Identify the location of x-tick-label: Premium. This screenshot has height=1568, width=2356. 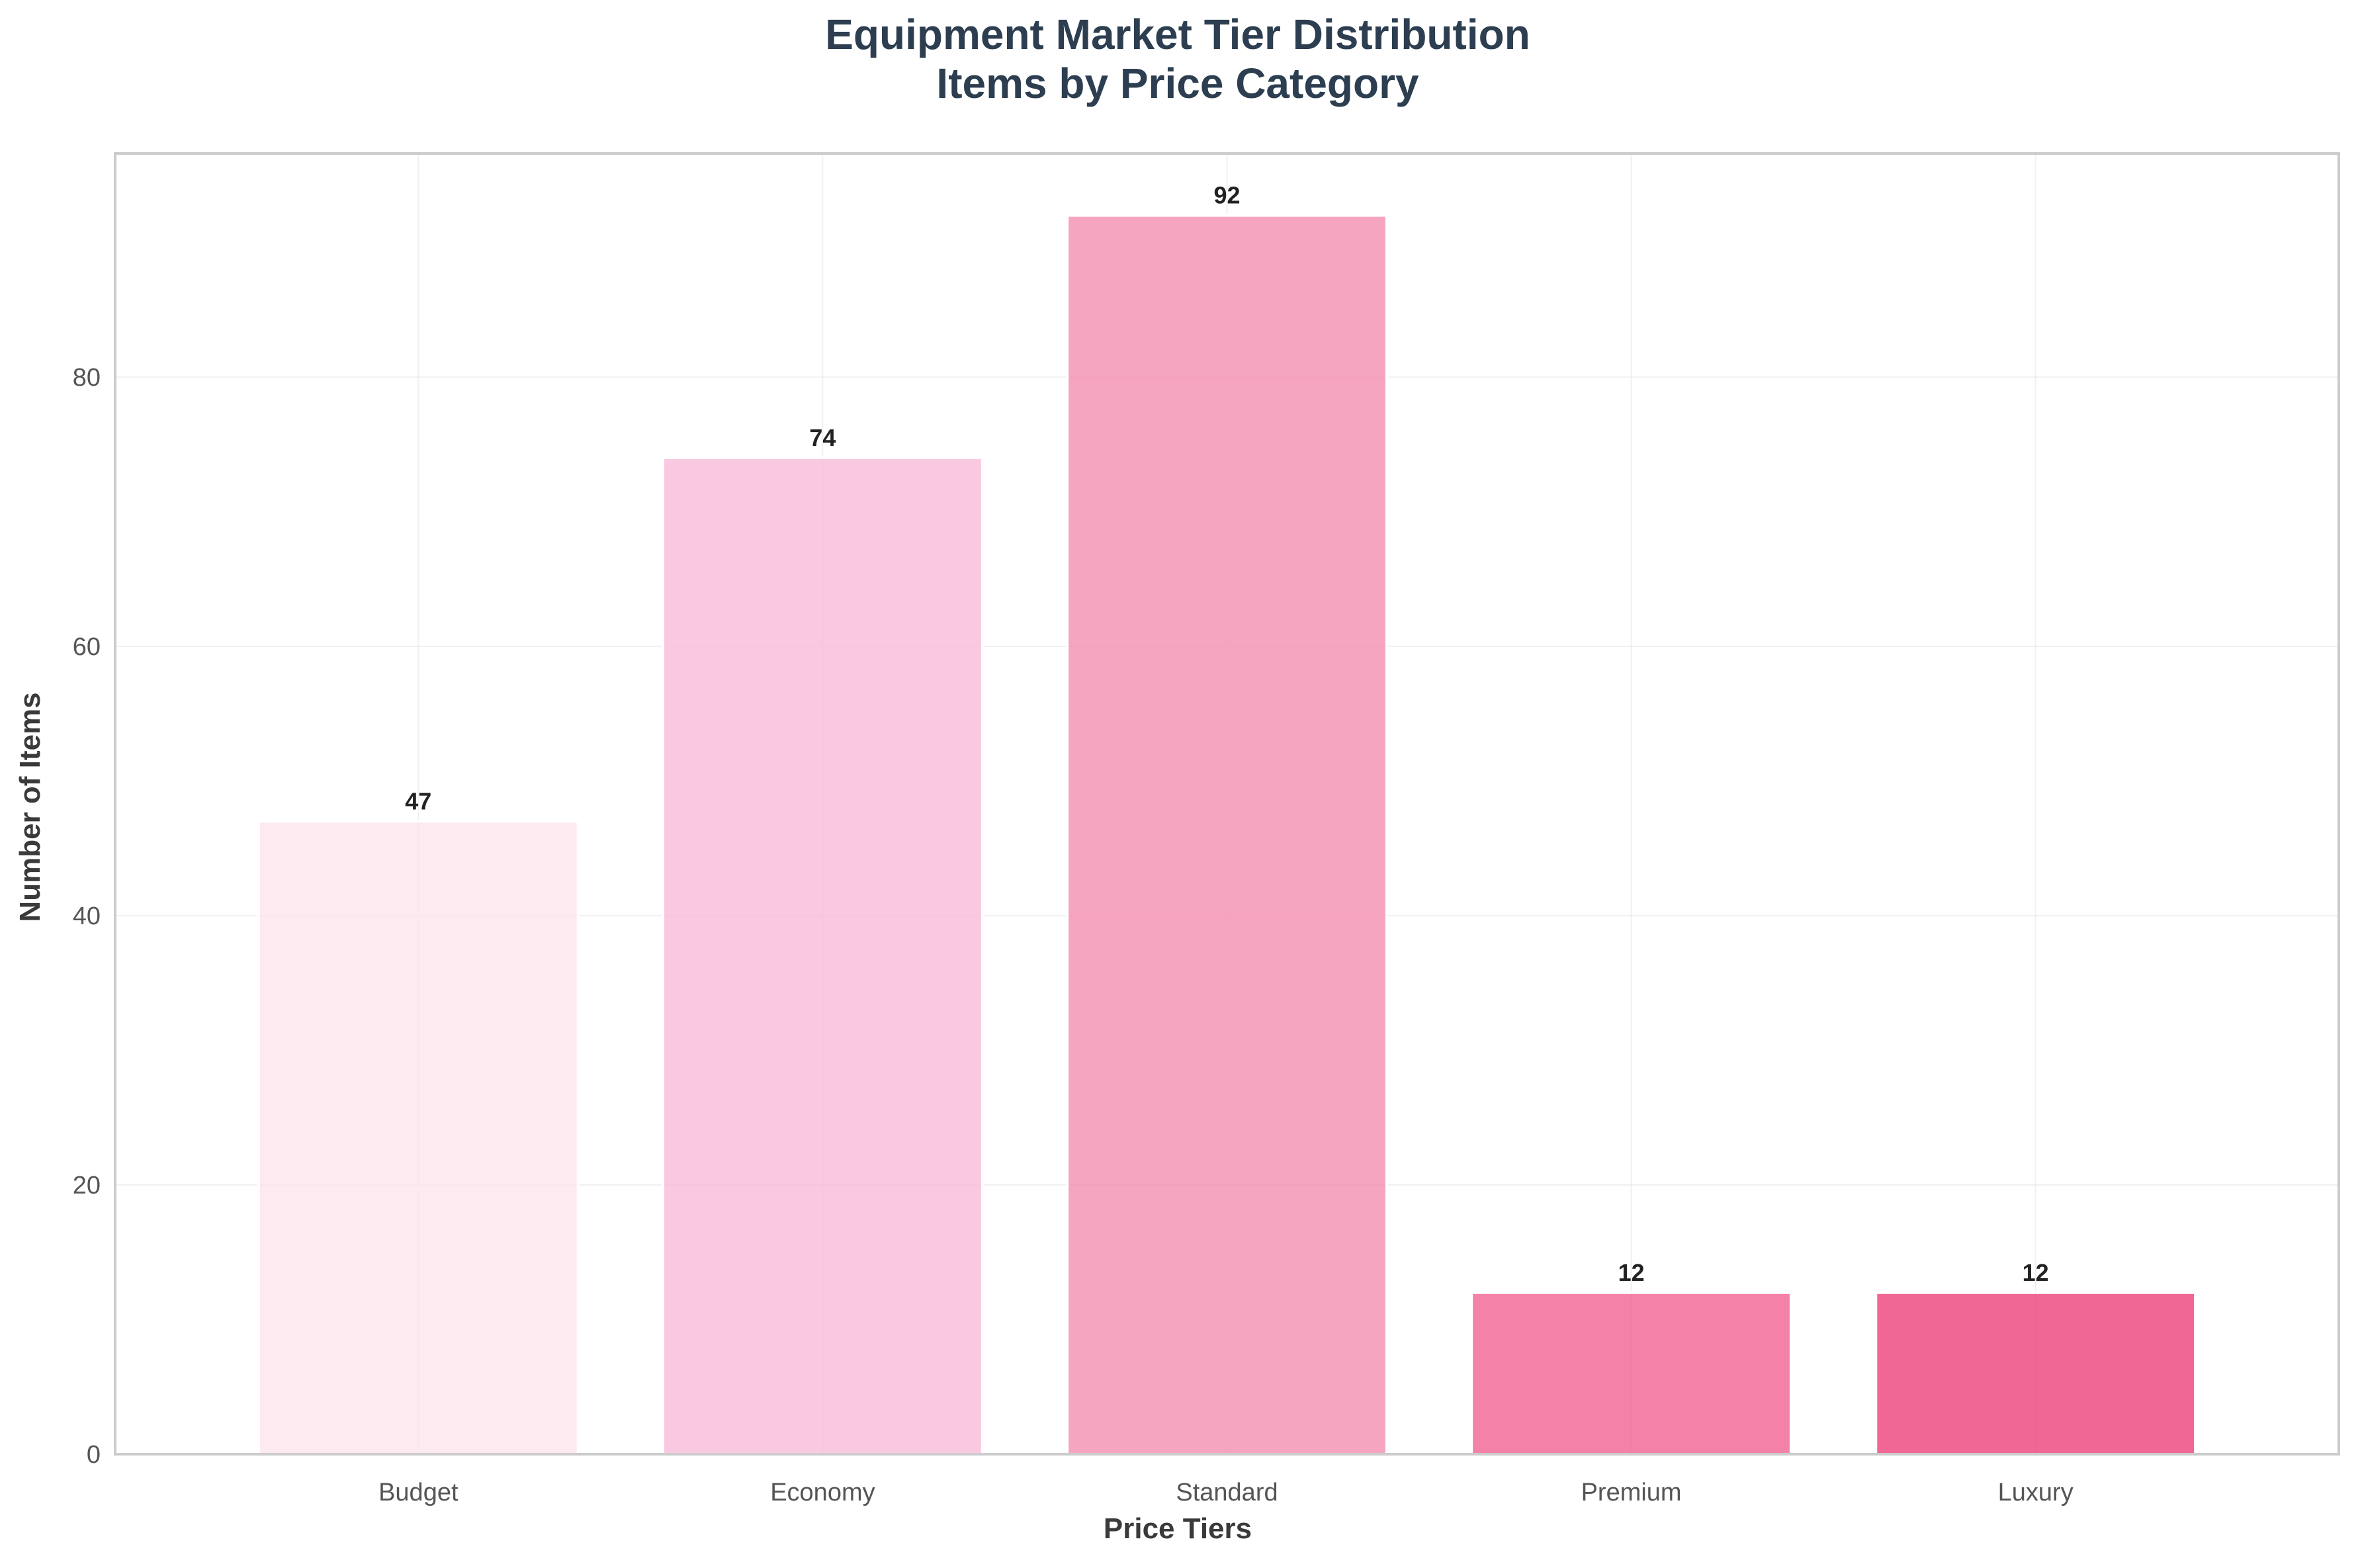
(1631, 1493).